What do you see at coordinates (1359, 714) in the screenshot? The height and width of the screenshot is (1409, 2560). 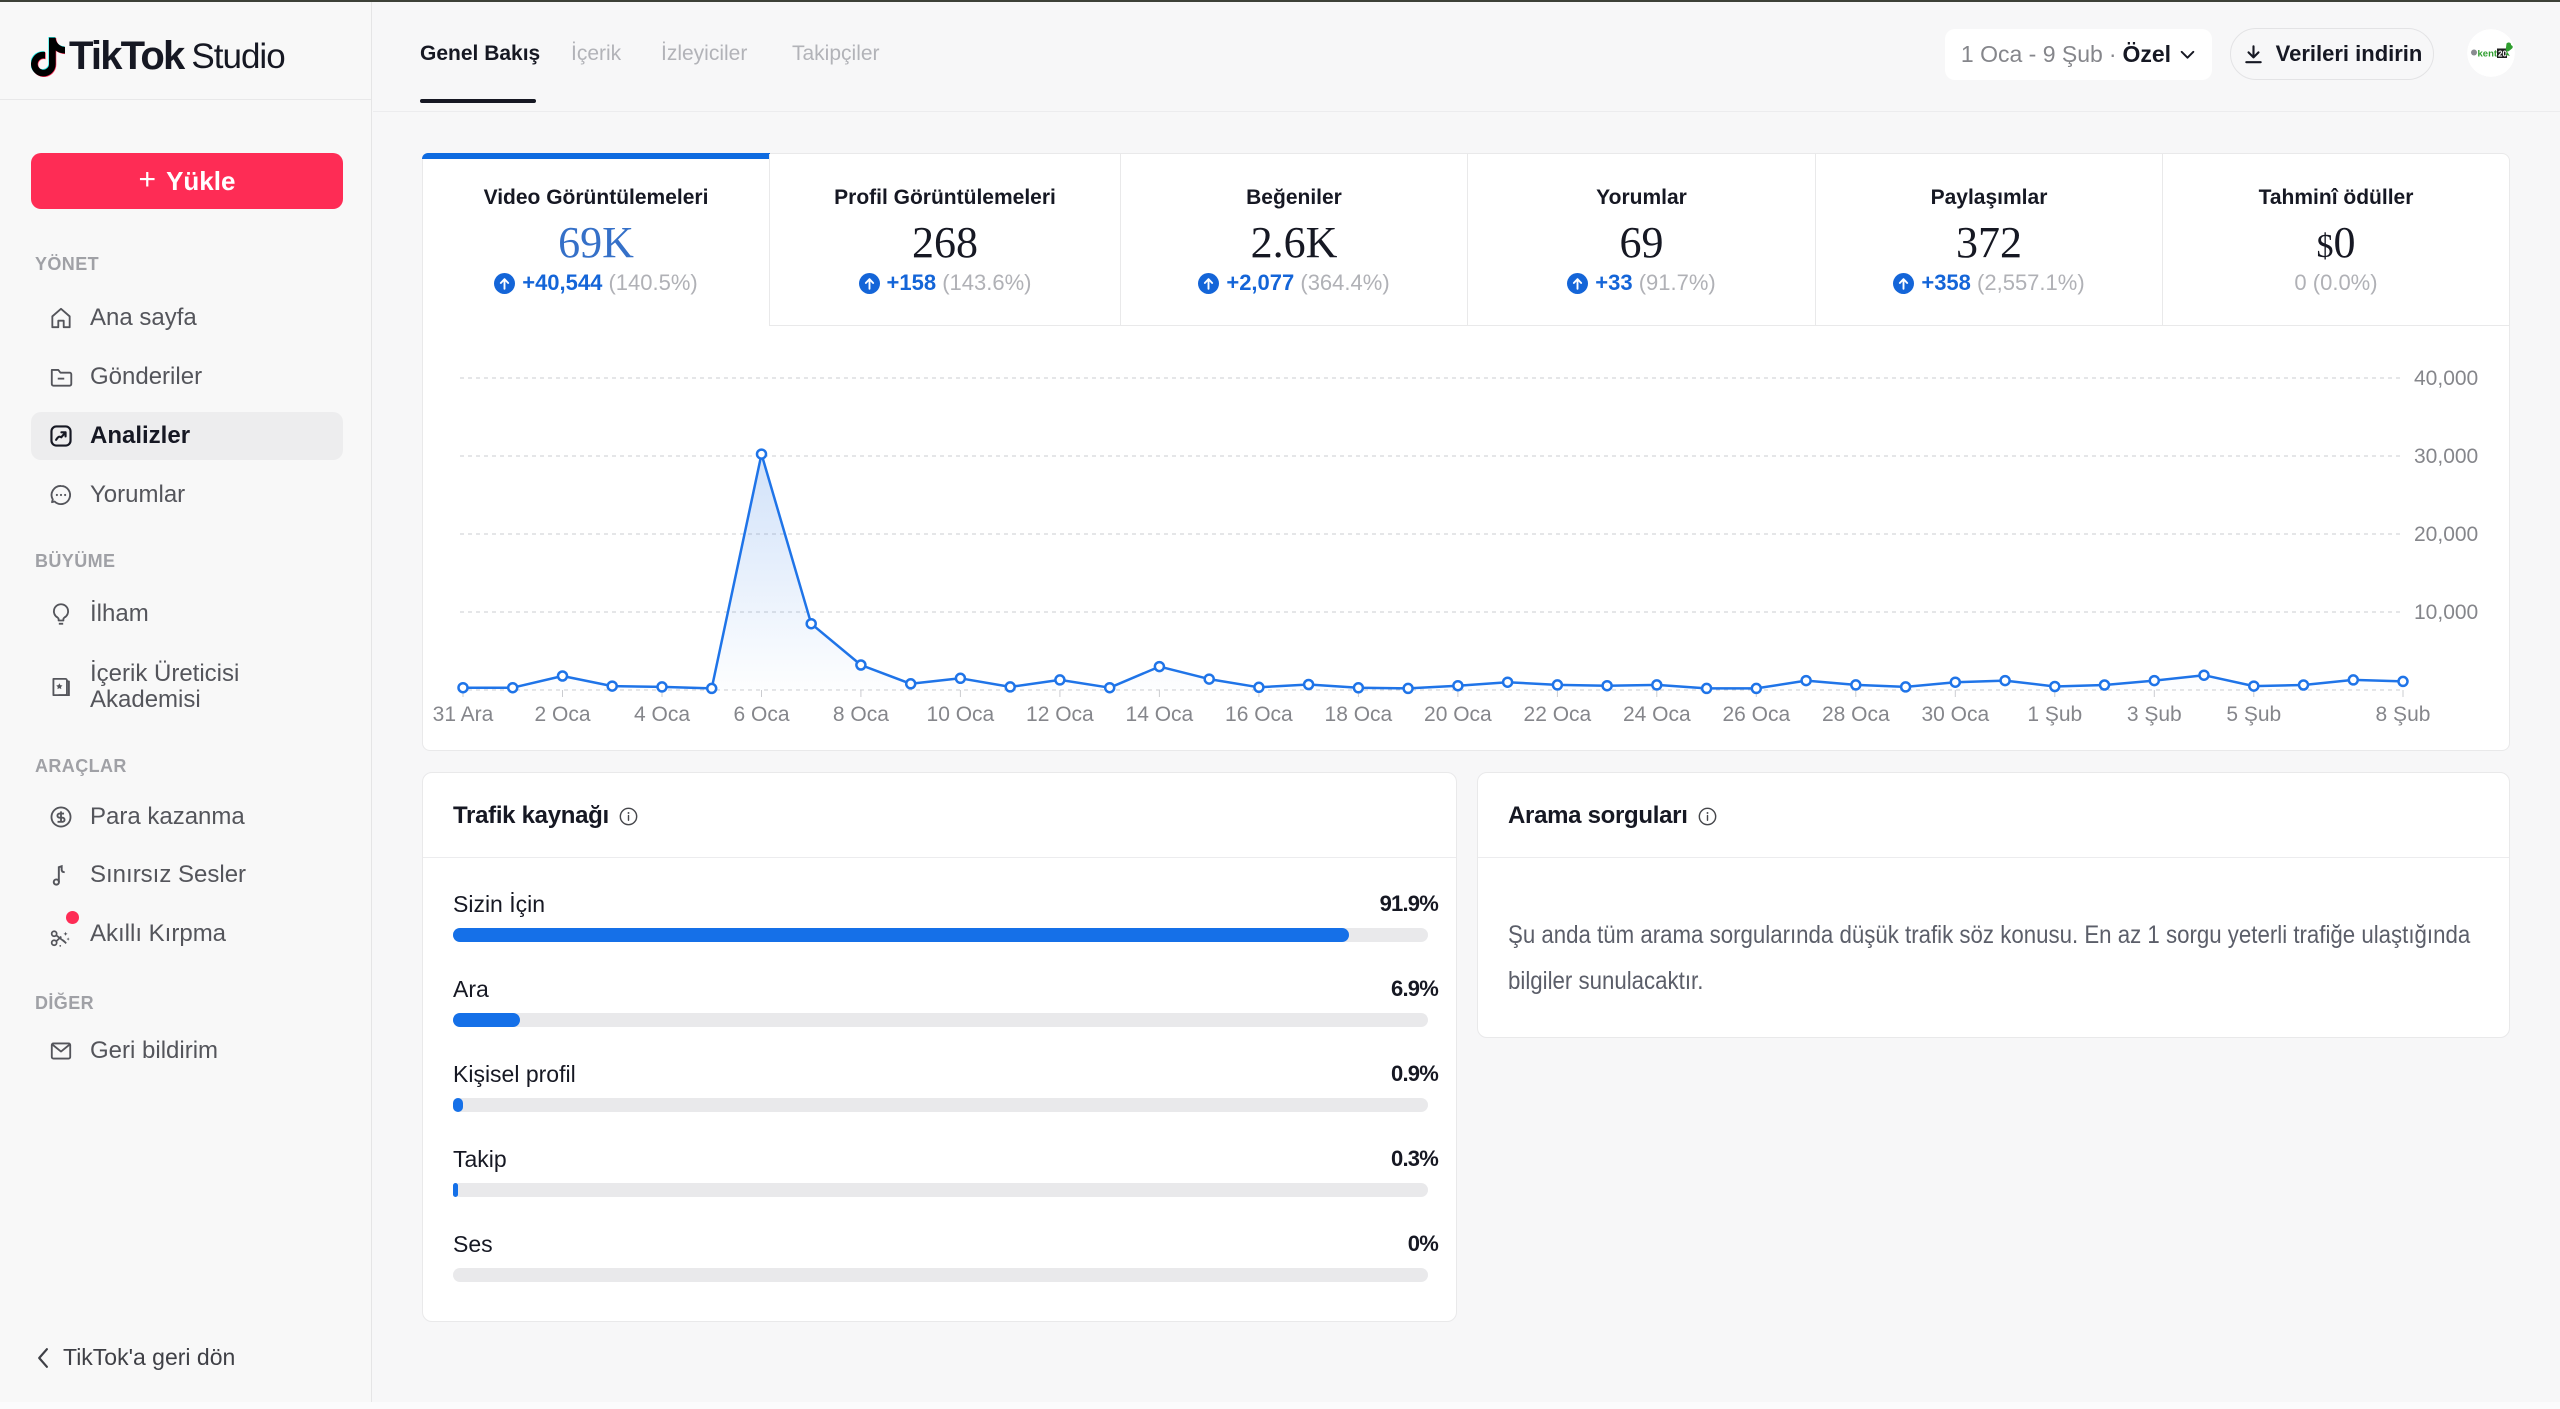 I see `svg-text: 18 Oca` at bounding box center [1359, 714].